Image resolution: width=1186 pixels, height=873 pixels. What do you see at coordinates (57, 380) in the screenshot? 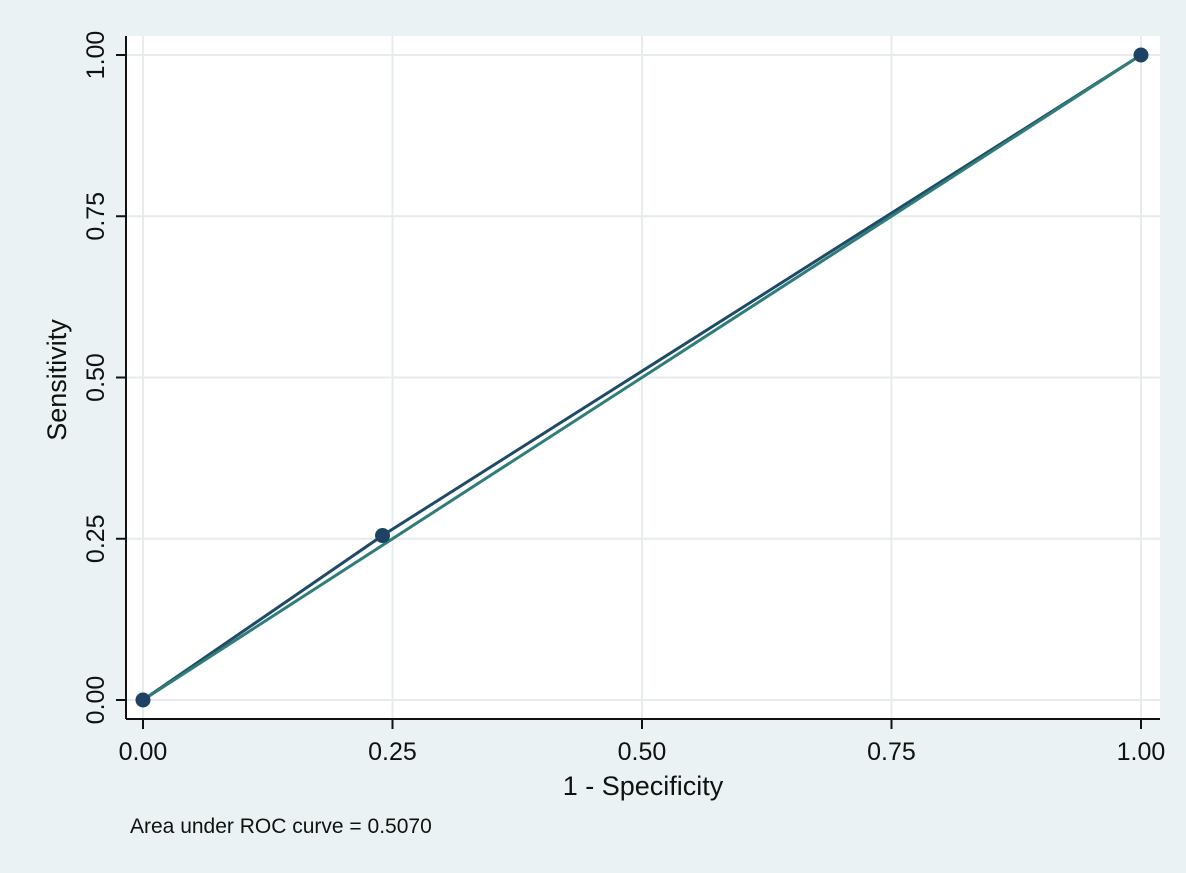
I see `y-axis-title: Sensitivity` at bounding box center [57, 380].